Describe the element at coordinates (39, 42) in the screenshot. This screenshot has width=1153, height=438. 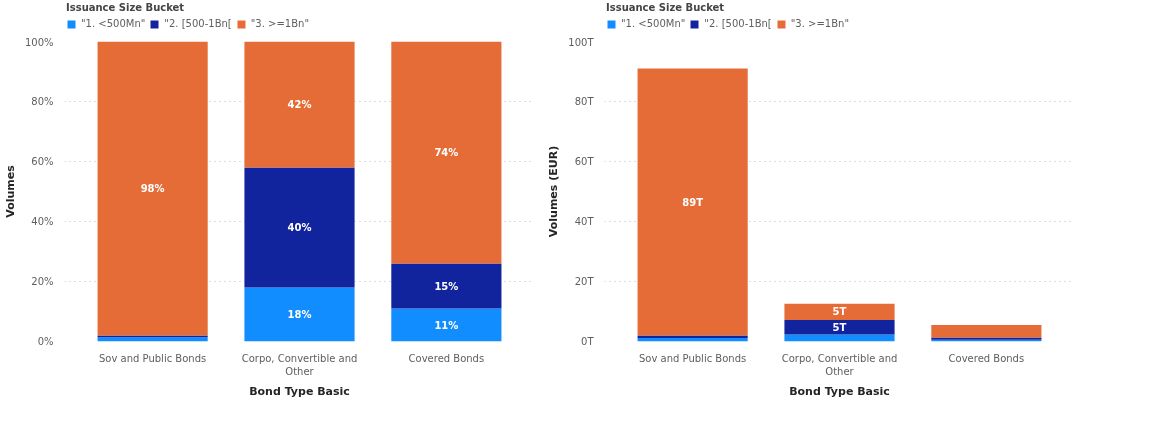
I see `y-tick-label: 100%` at that location.